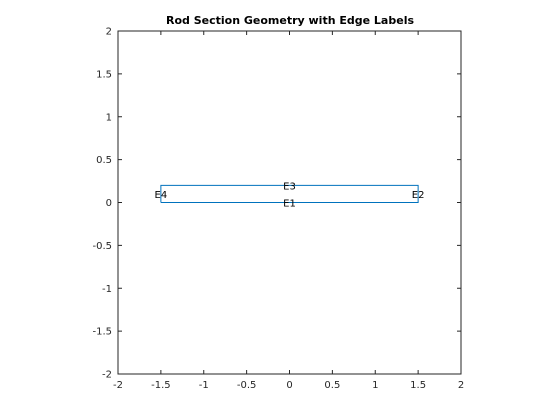 This screenshot has width=560, height=420. I want to click on x-tick-label: -2, so click(118, 385).